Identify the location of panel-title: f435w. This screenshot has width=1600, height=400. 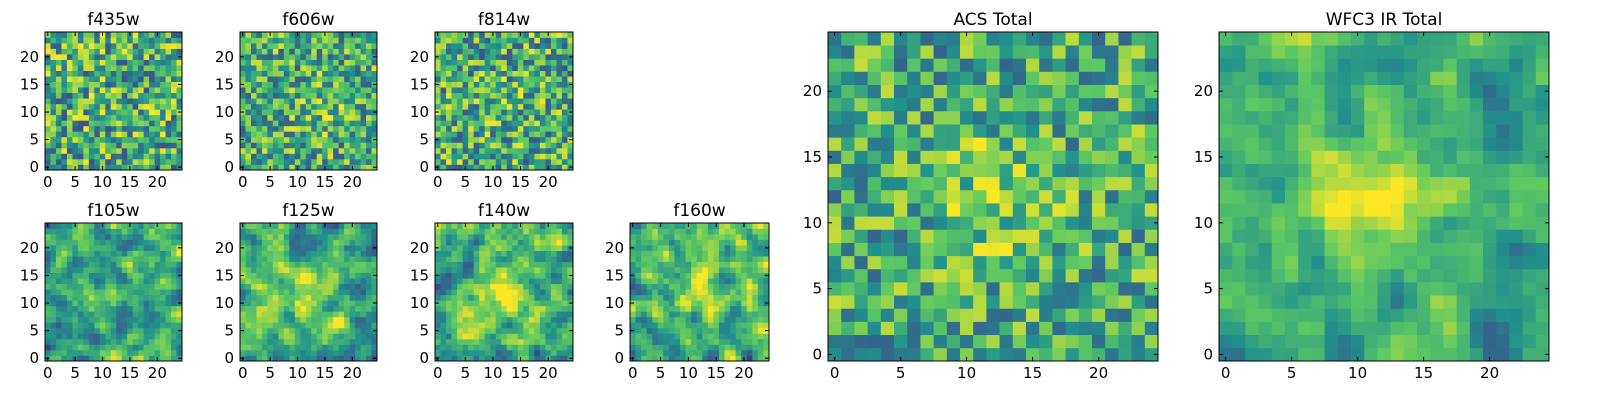
(113, 20).